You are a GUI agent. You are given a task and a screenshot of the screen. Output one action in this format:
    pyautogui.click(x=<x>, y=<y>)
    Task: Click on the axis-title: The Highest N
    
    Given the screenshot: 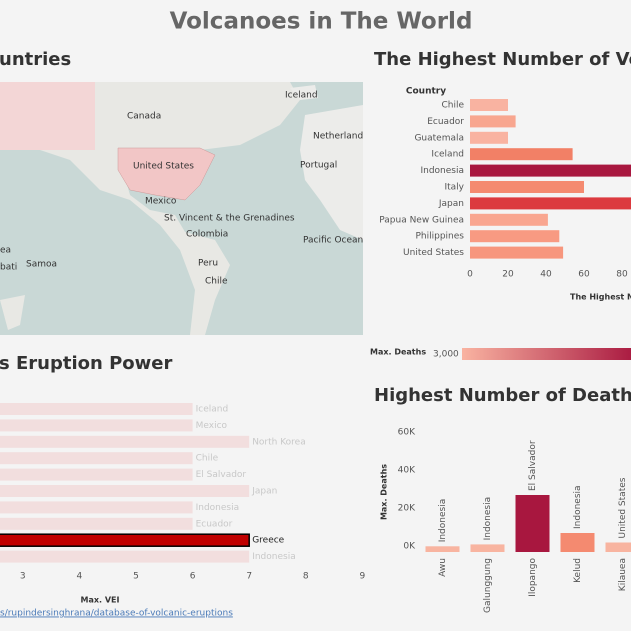 What is the action you would take?
    pyautogui.click(x=600, y=297)
    